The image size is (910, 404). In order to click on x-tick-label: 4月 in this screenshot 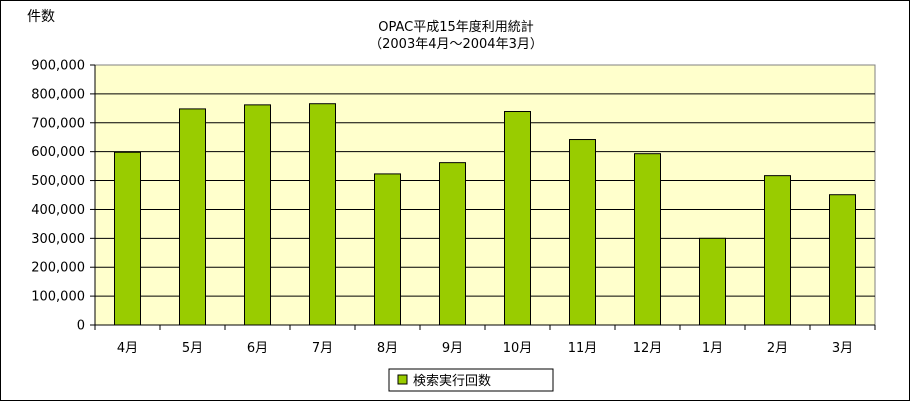, I will do `click(127, 348)`.